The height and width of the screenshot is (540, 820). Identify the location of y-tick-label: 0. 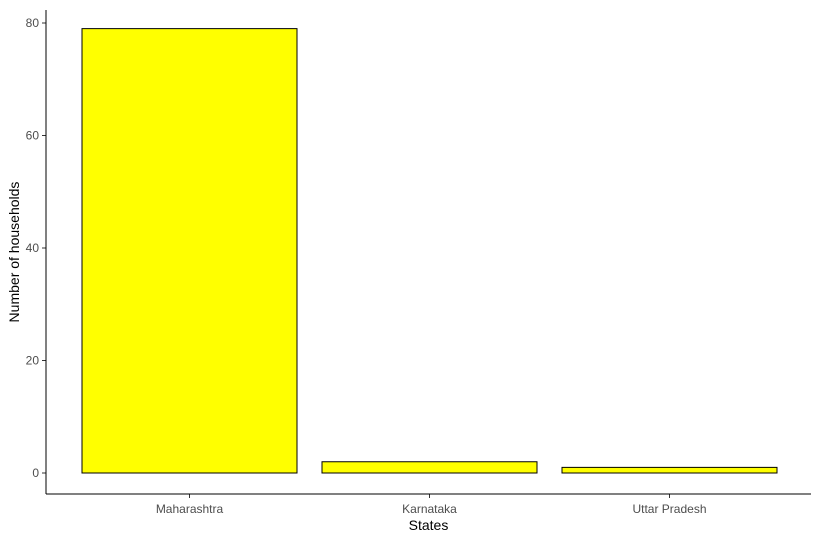
(35, 473).